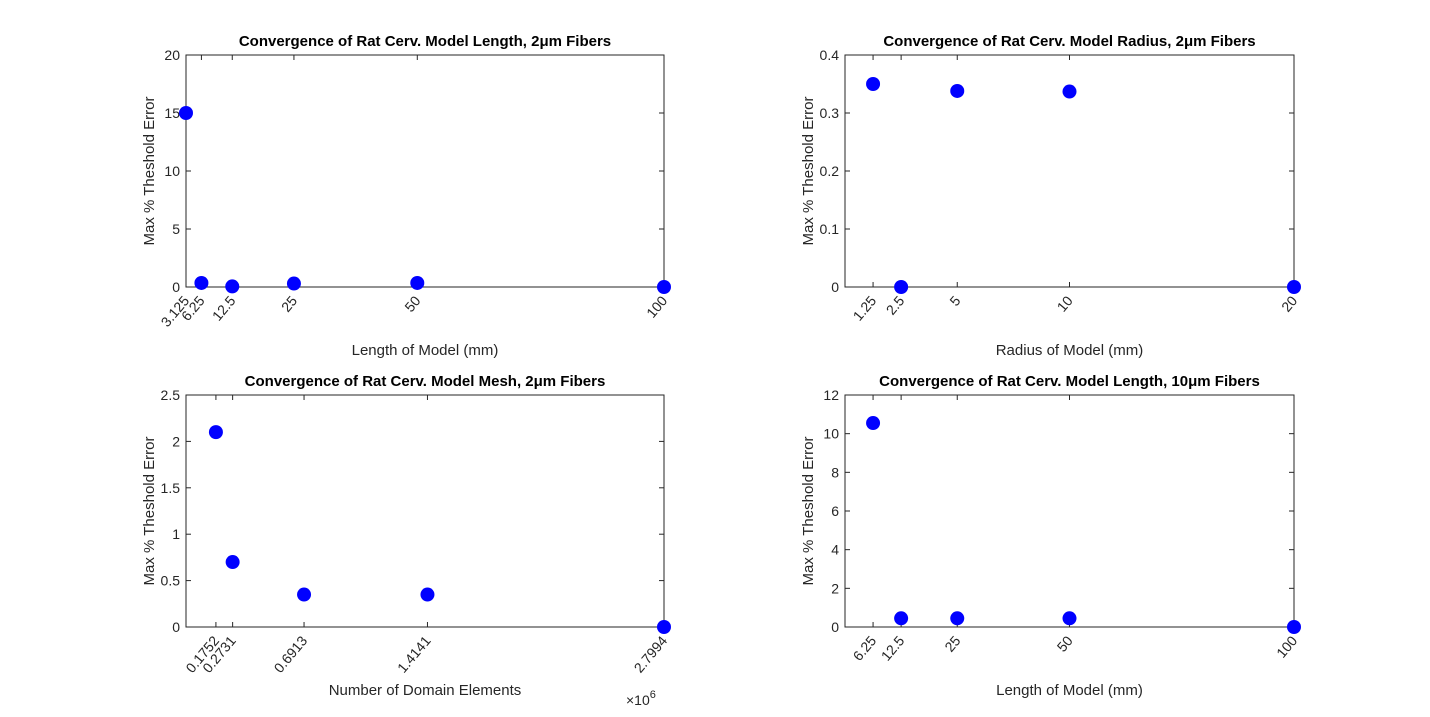 This screenshot has height=717, width=1430. I want to click on y-tick-label: 0.4, so click(830, 55).